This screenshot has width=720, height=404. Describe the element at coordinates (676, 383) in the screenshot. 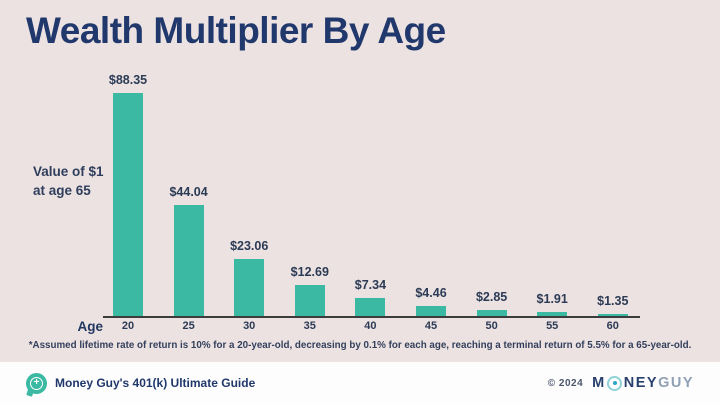

I see `brand-letters-guy: GUY` at that location.